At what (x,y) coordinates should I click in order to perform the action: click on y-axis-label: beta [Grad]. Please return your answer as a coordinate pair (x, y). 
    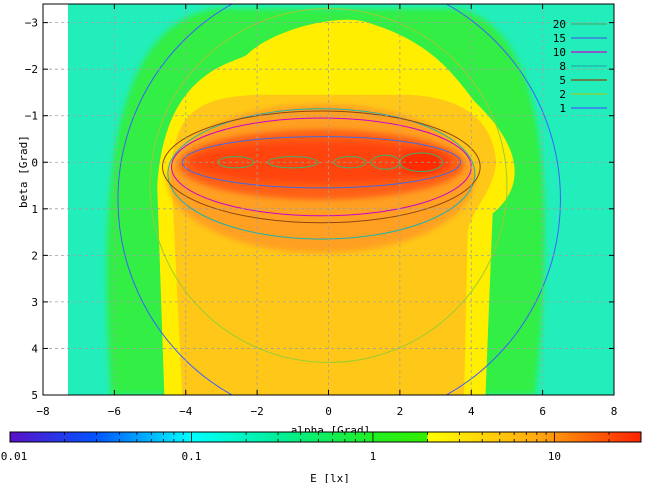
    Looking at the image, I should click on (23, 171).